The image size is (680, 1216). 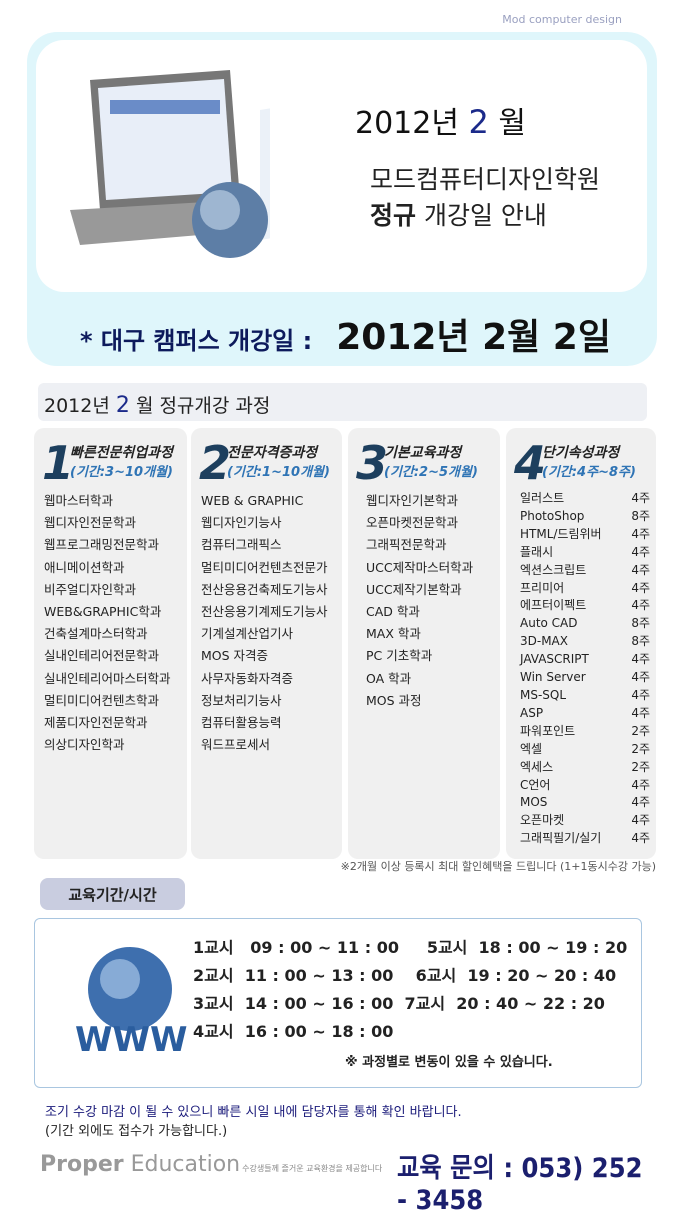 What do you see at coordinates (581, 453) in the screenshot?
I see `course-title: 단기속성과정` at bounding box center [581, 453].